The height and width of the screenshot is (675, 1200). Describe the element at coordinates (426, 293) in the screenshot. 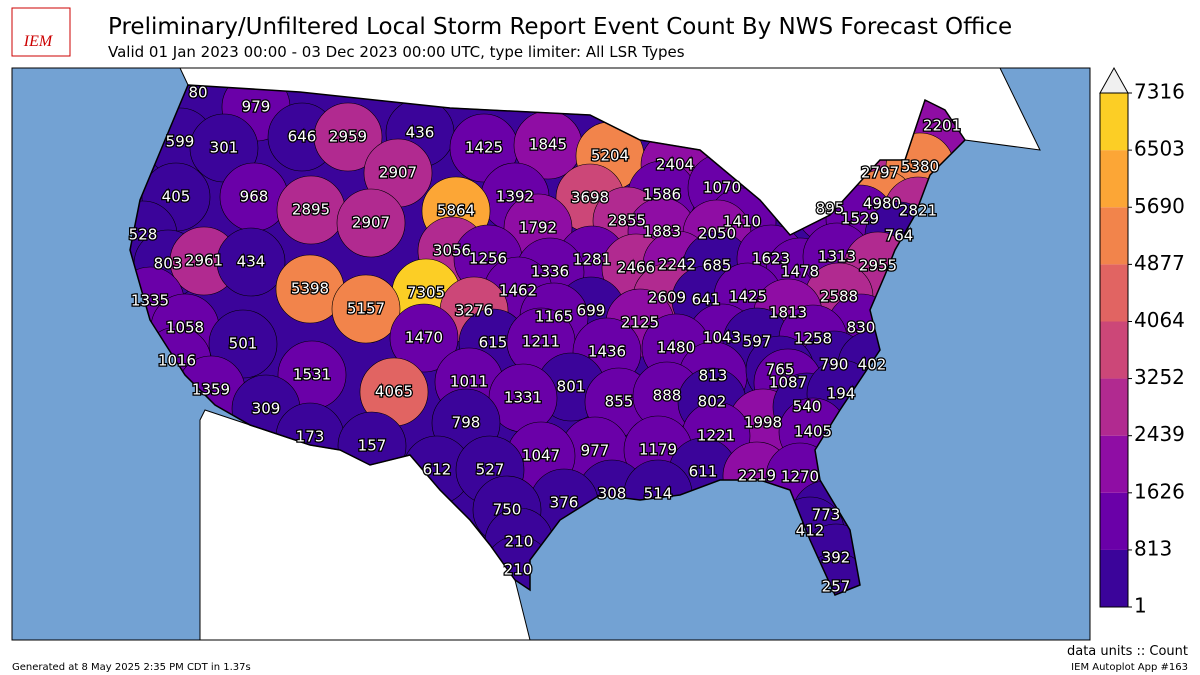

I see `count-label: 7305` at that location.